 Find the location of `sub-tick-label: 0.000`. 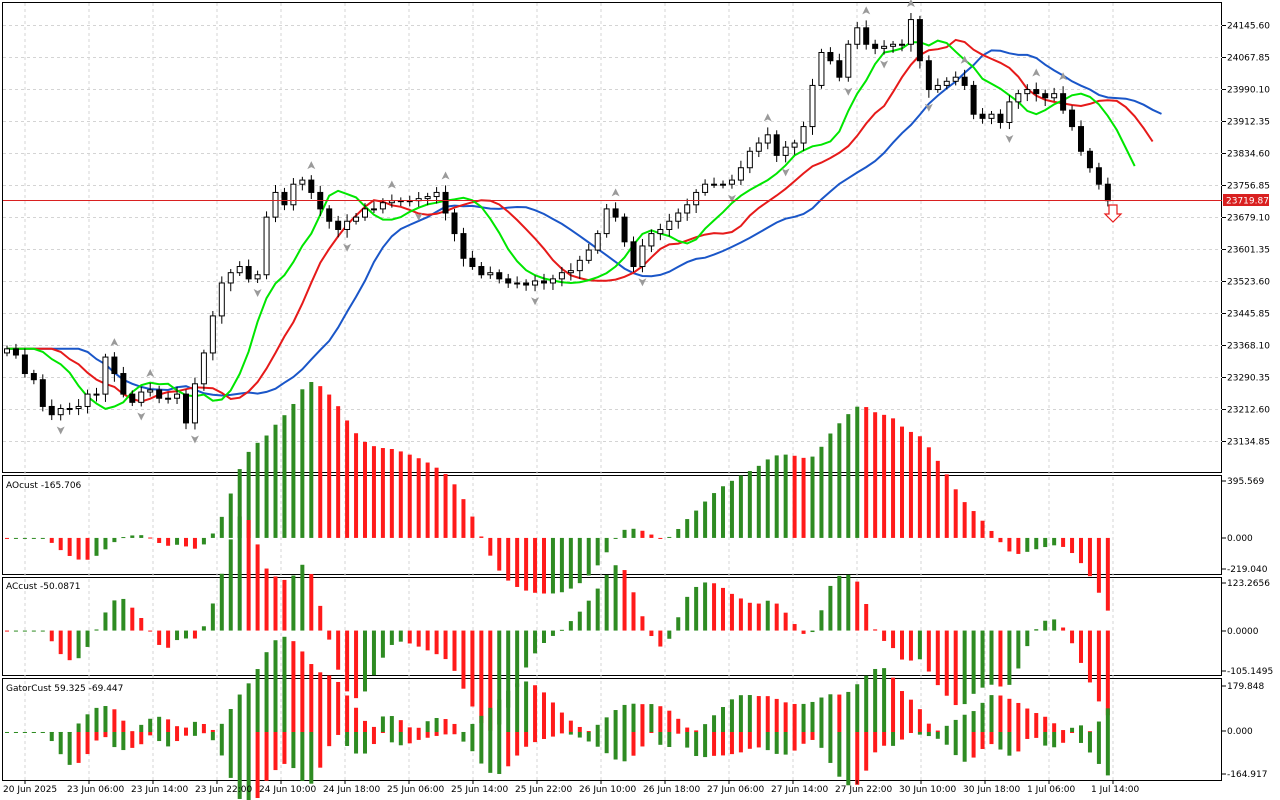

sub-tick-label: 0.000 is located at coordinates (1240, 732).